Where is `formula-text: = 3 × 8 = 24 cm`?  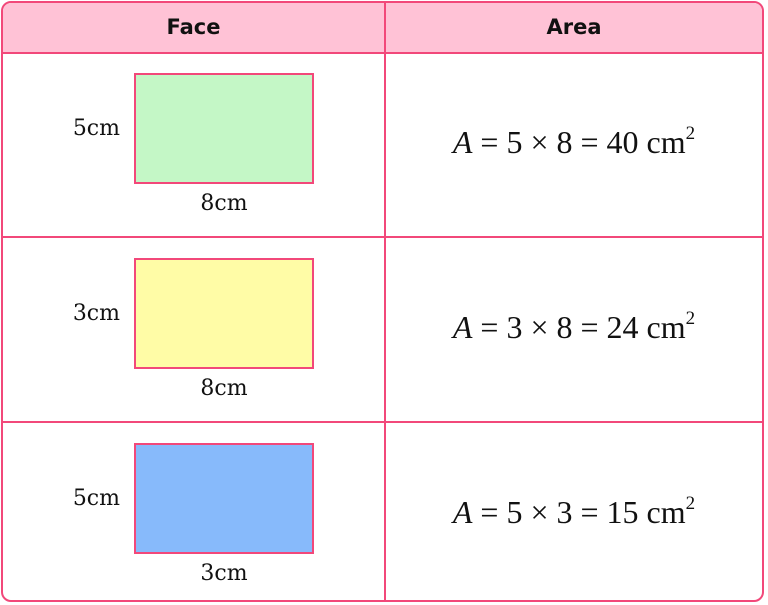
formula-text: = 3 × 8 = 24 cm is located at coordinates (583, 327).